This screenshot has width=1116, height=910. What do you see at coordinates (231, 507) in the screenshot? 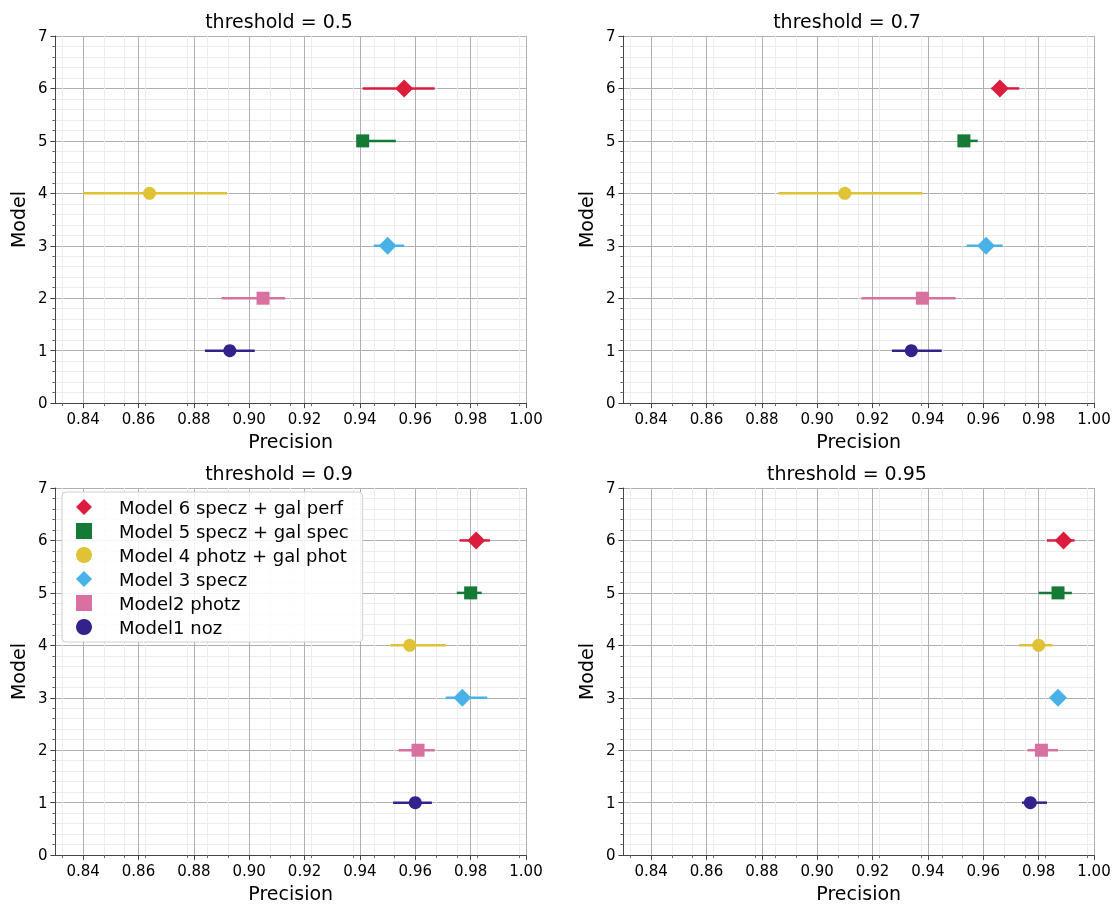
I see `legend-label: Model 6 specz + gal perf` at bounding box center [231, 507].